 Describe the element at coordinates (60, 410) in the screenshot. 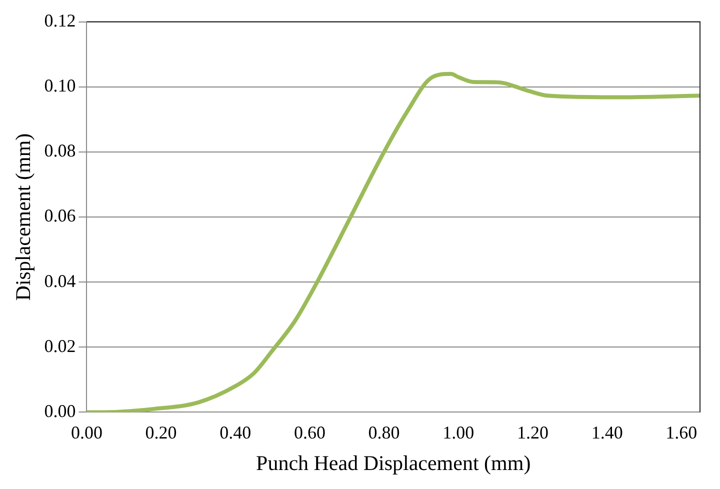

I see `y-tick-label: 0.00` at that location.